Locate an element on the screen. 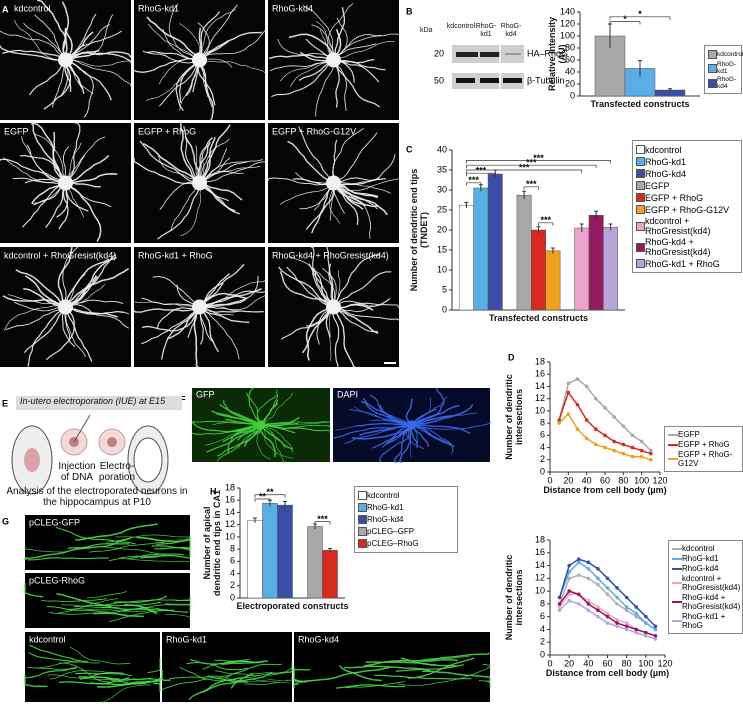  e-title: In-utero electroporation (IUE) at E15 is located at coordinates (93, 401).